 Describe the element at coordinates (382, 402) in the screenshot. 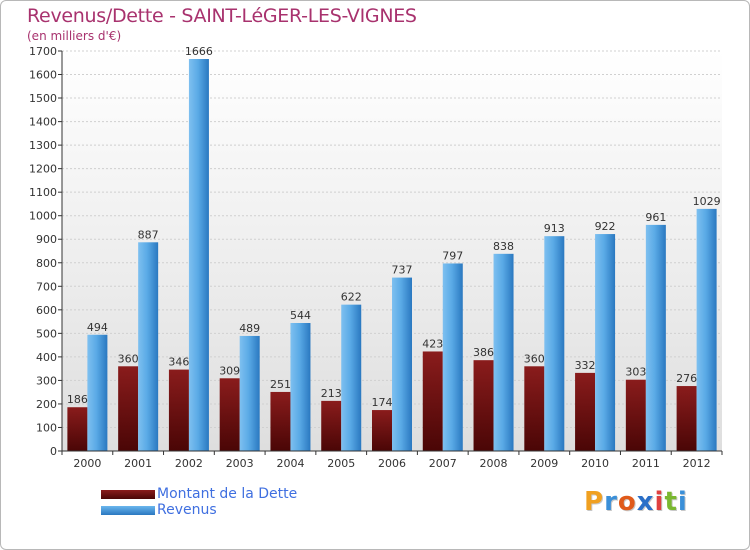

I see `data-label-dette: 174` at that location.